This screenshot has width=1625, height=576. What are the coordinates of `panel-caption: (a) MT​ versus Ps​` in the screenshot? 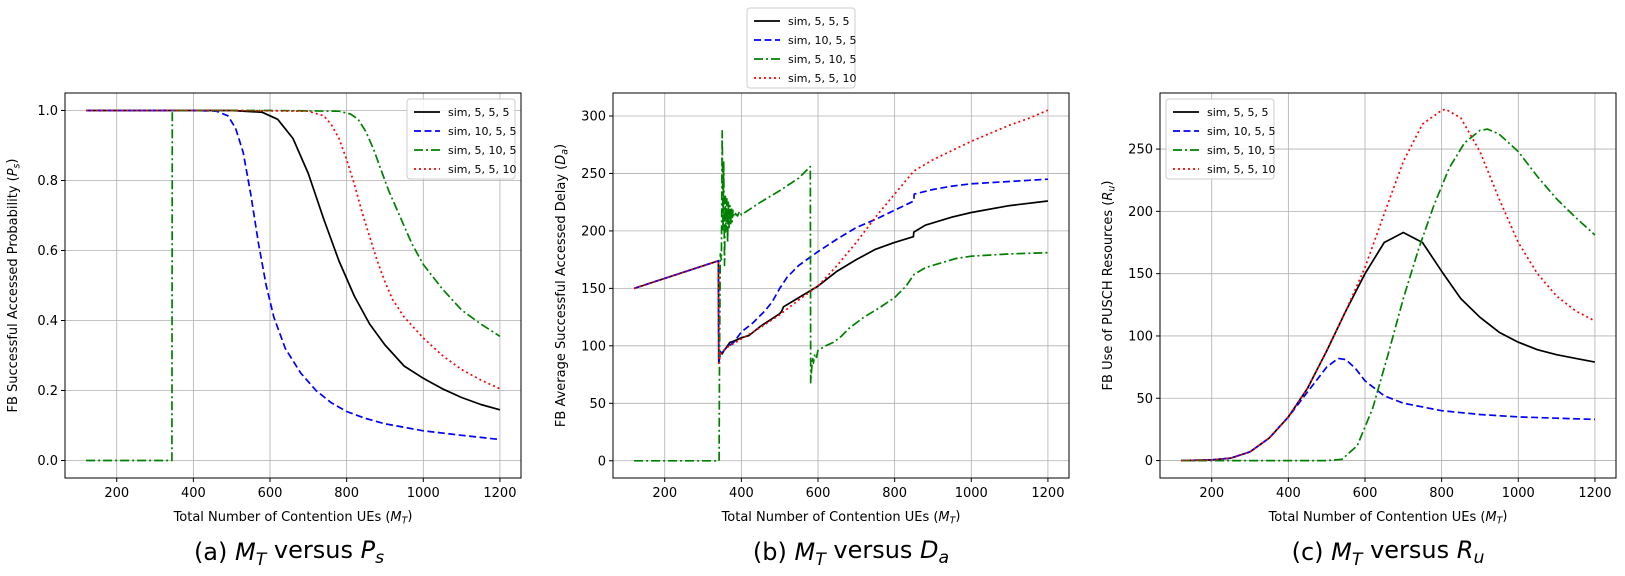 It's located at (289, 553).